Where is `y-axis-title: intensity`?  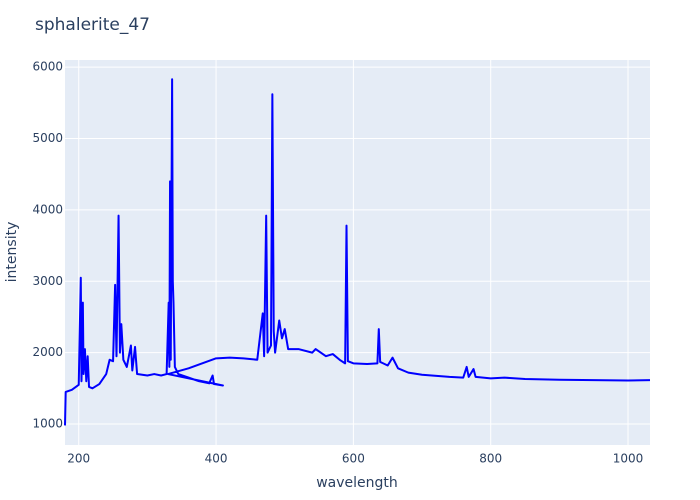 y-axis-title: intensity is located at coordinates (12, 252).